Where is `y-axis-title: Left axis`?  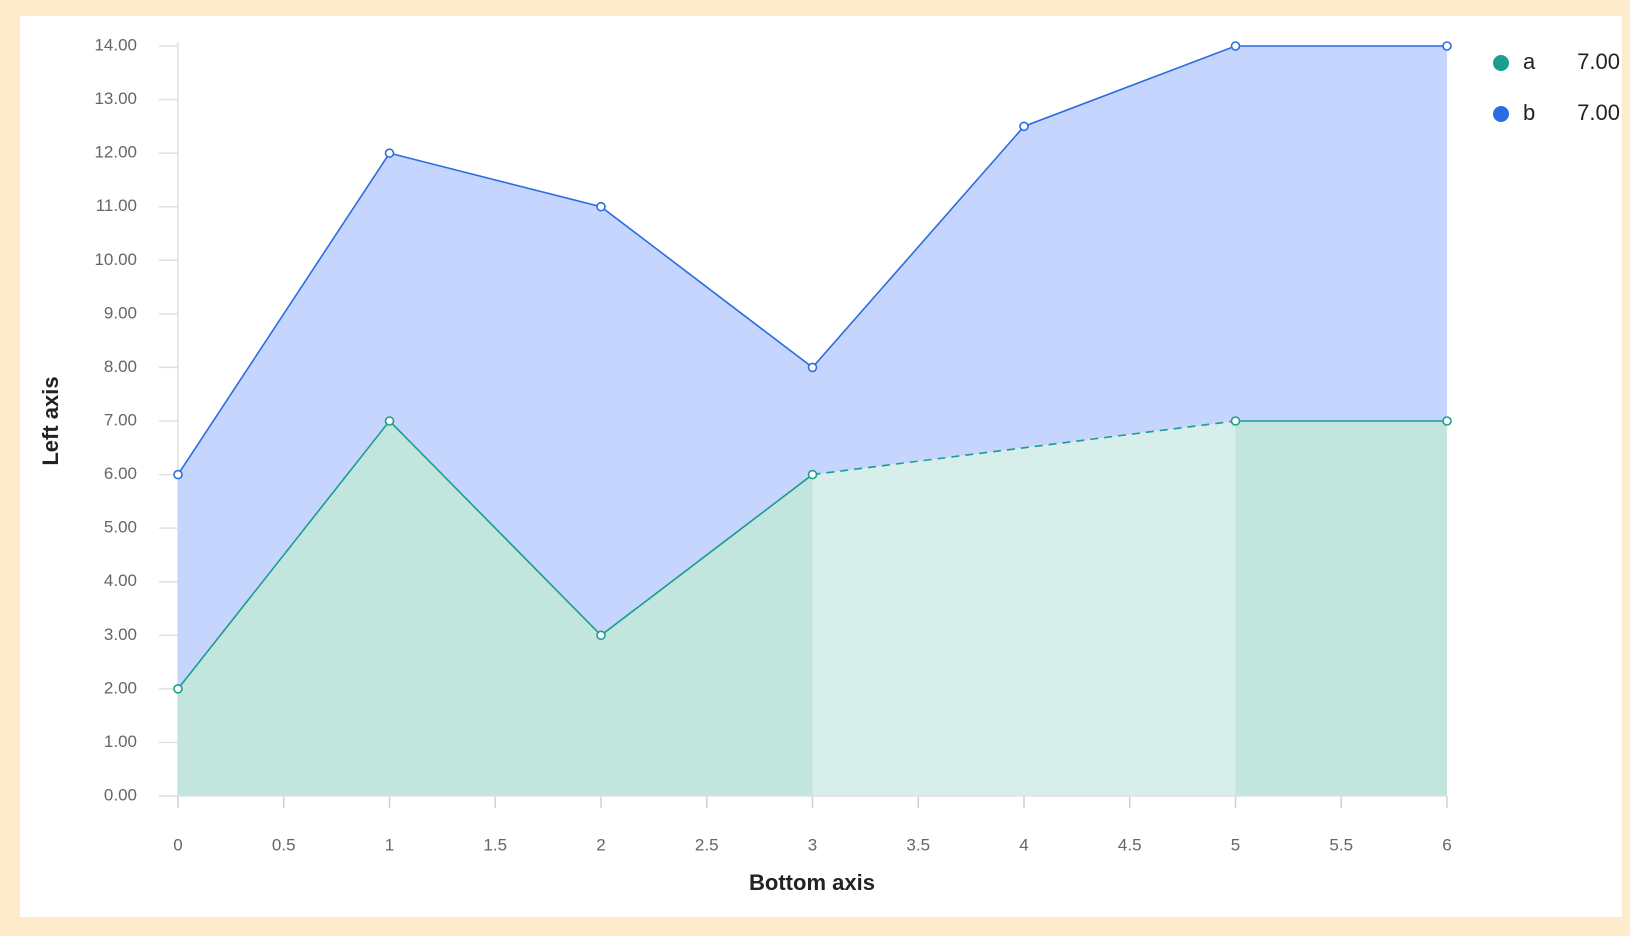
y-axis-title: Left axis is located at coordinates (50, 420).